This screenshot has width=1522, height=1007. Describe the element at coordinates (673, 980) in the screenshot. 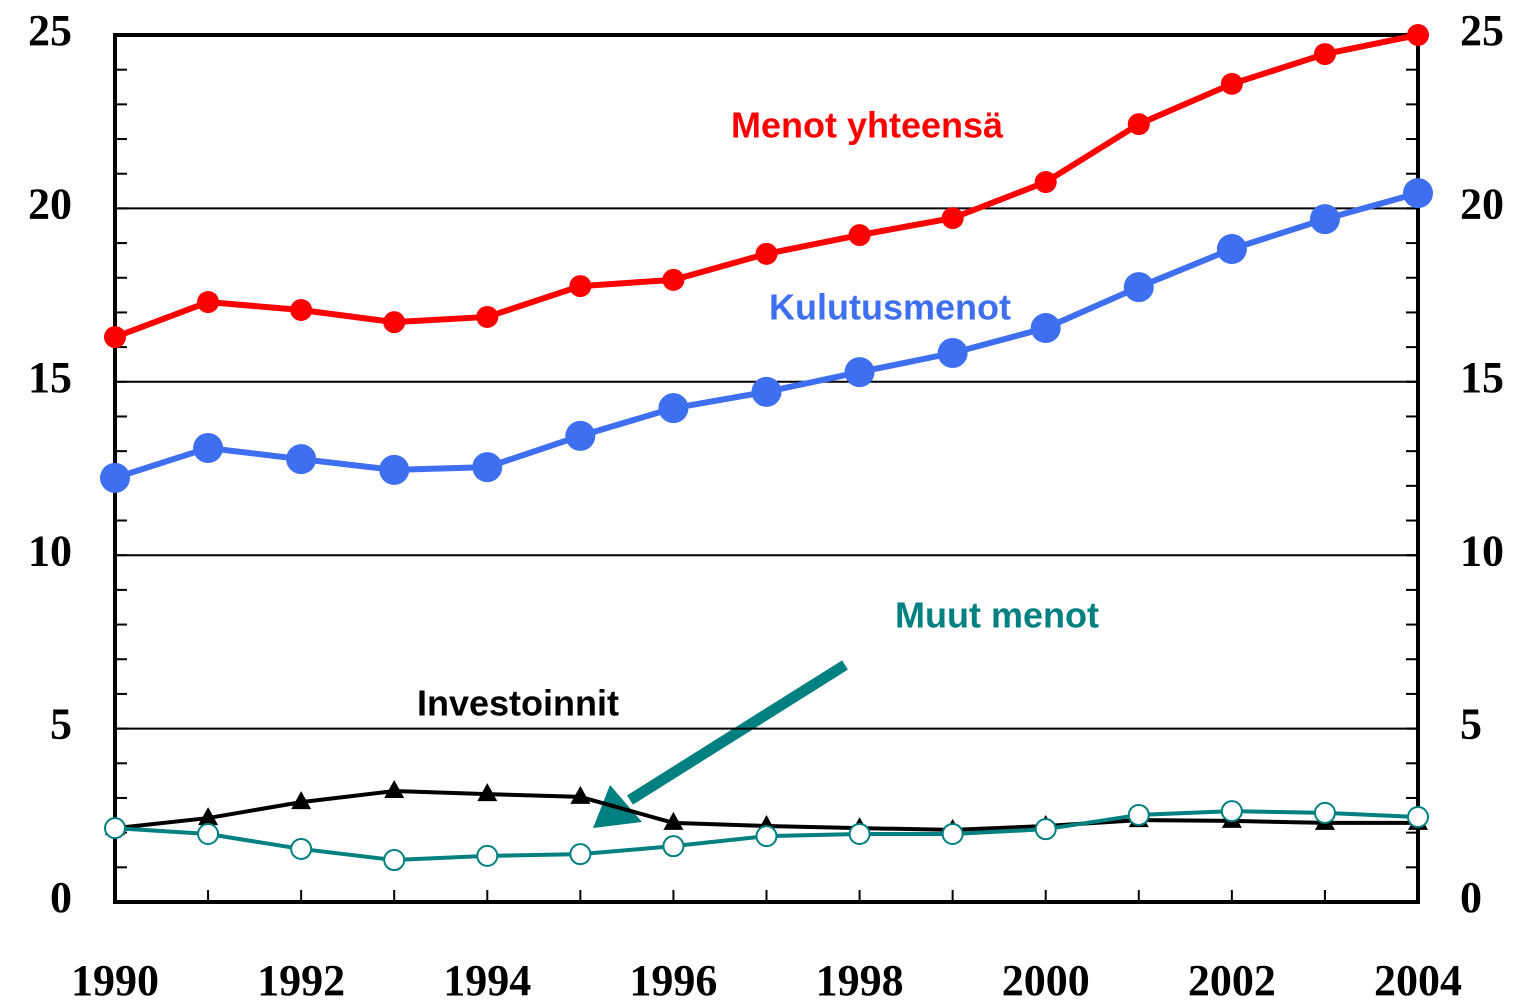

I see `x-tick-label: 1996` at that location.